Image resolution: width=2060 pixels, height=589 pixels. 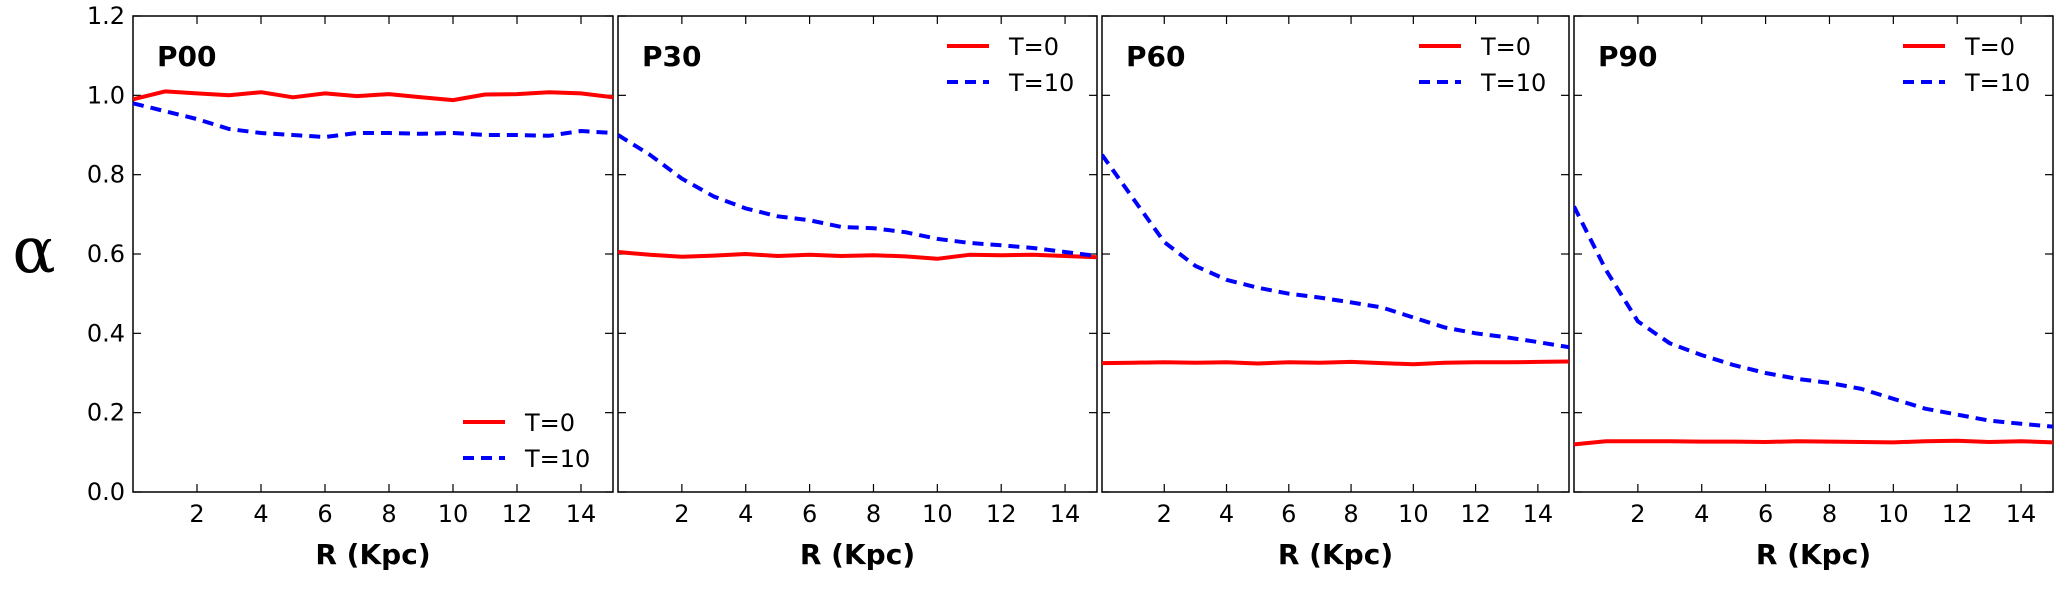 What do you see at coordinates (106, 16) in the screenshot?
I see `y-tick-label: 1.2` at bounding box center [106, 16].